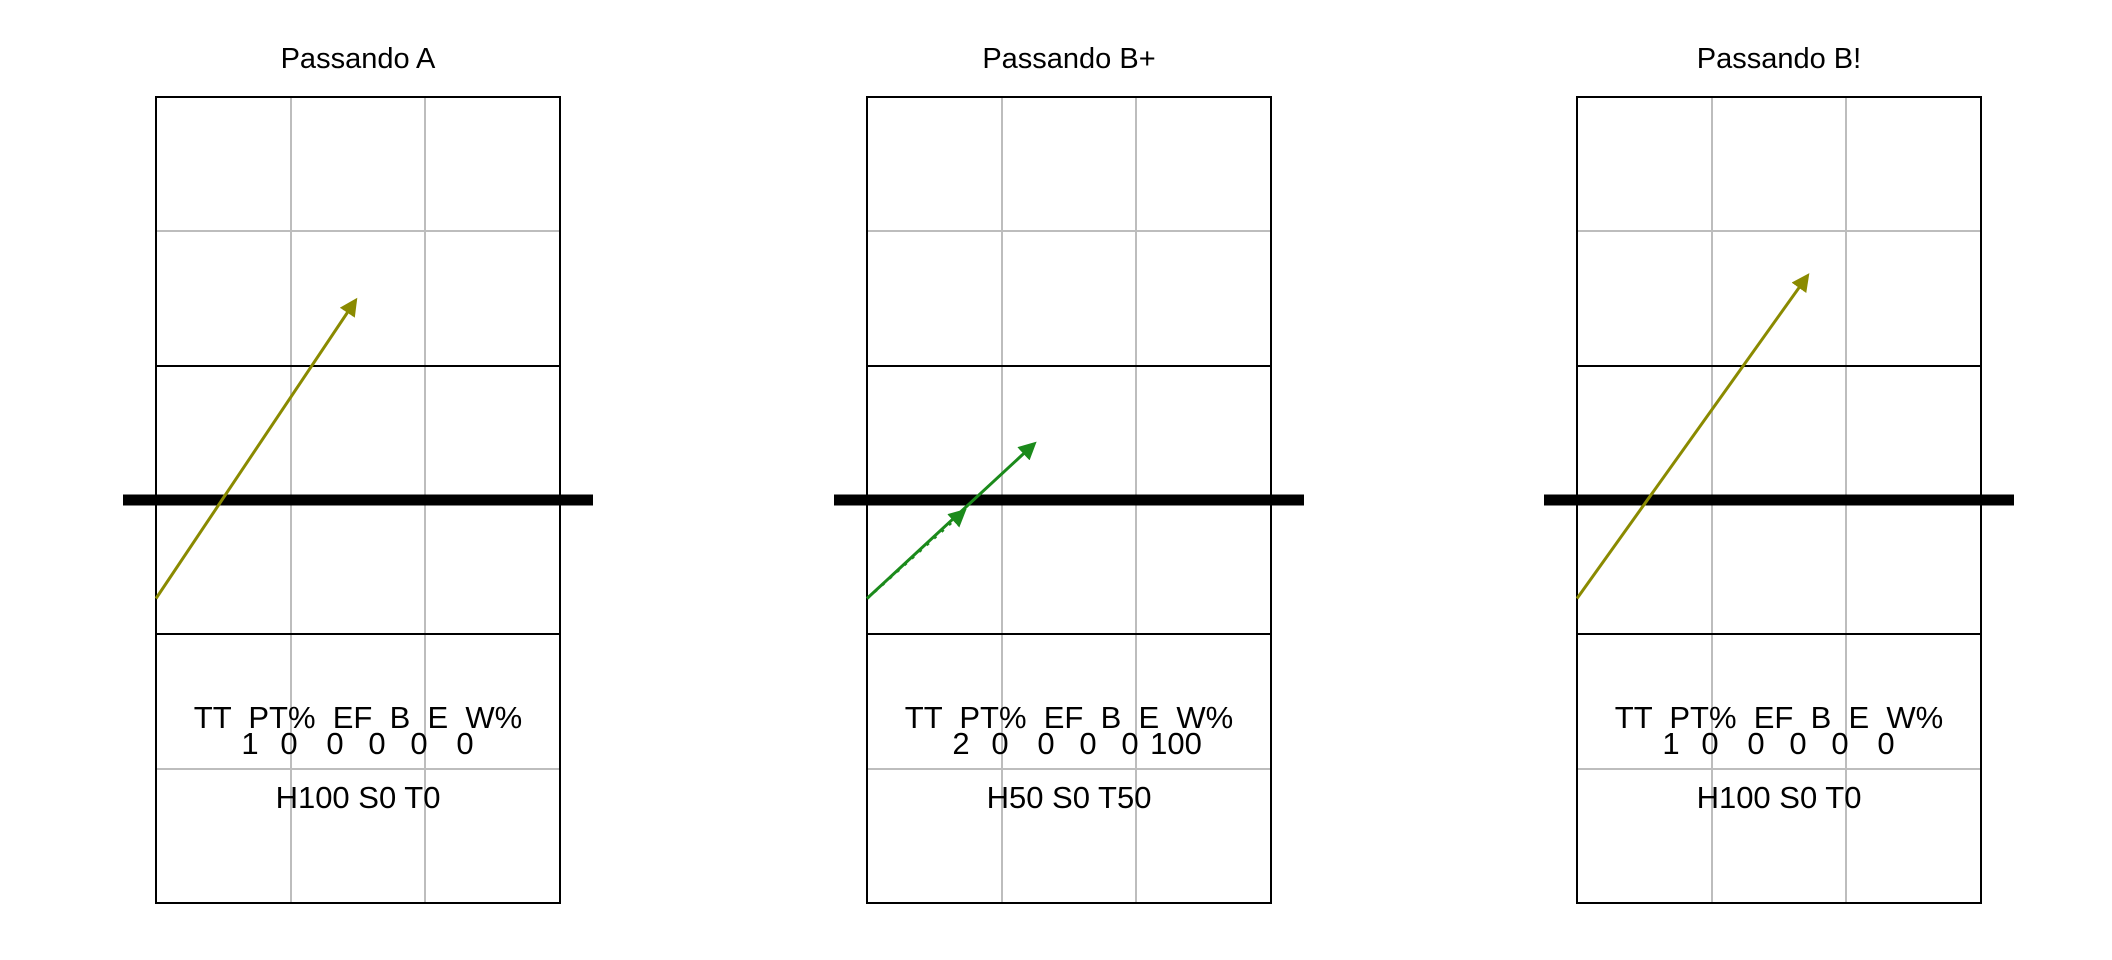 This screenshot has width=2112, height=960. Describe the element at coordinates (358, 59) in the screenshot. I see `panel-title: Passando A` at that location.